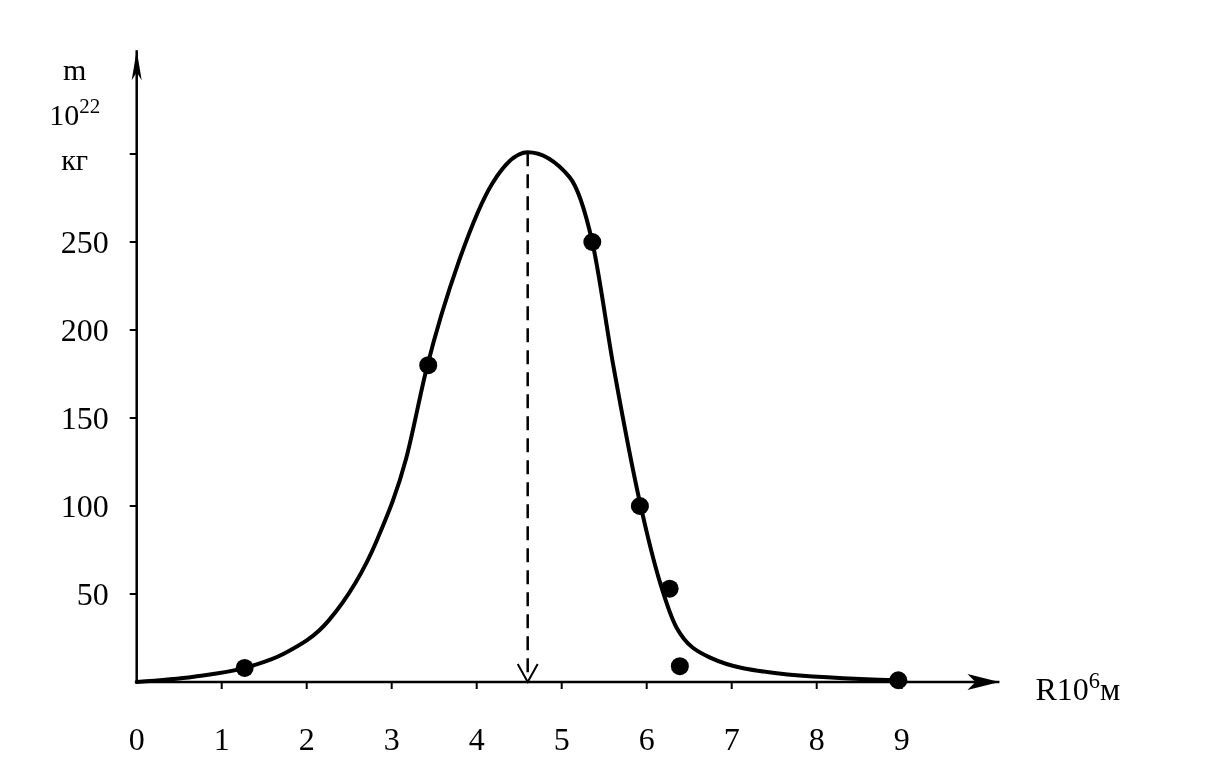 This screenshot has width=1210, height=781. What do you see at coordinates (391, 739) in the screenshot?
I see `x-tick-label: 3` at bounding box center [391, 739].